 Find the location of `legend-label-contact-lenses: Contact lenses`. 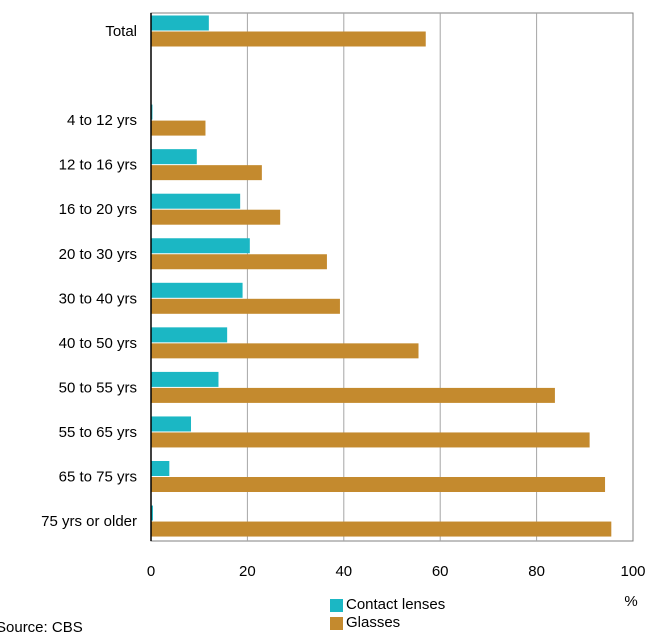

legend-label-contact-lenses: Contact lenses is located at coordinates (396, 604).